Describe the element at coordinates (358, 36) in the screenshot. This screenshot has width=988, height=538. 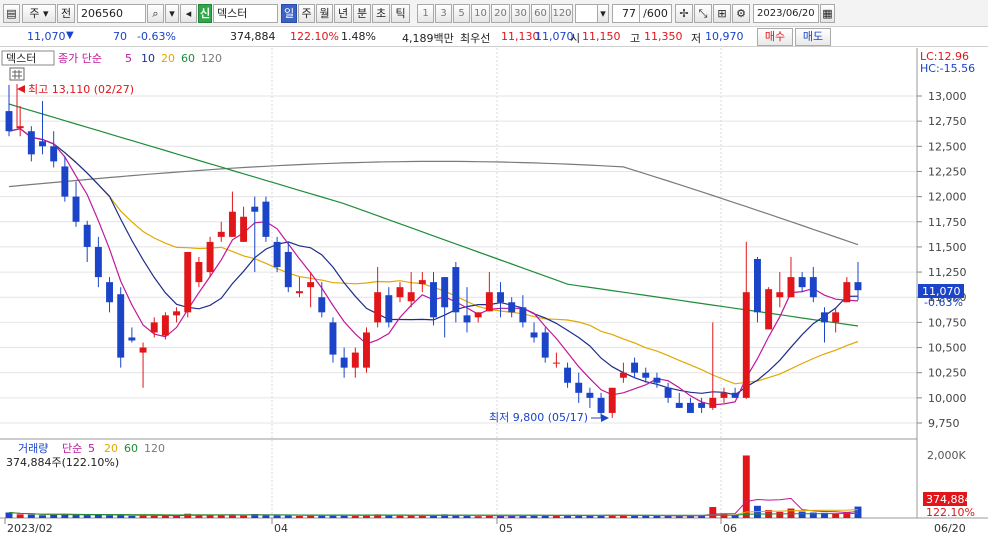
I see `turnover-rate: 1.48%` at that location.